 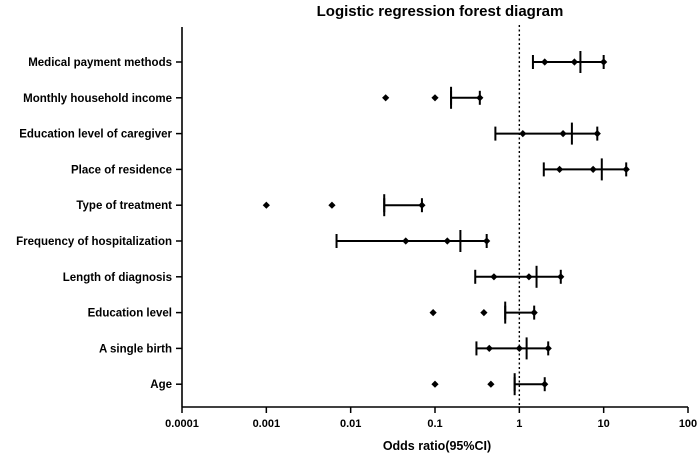 I want to click on row-label: A single birth, so click(x=135, y=349).